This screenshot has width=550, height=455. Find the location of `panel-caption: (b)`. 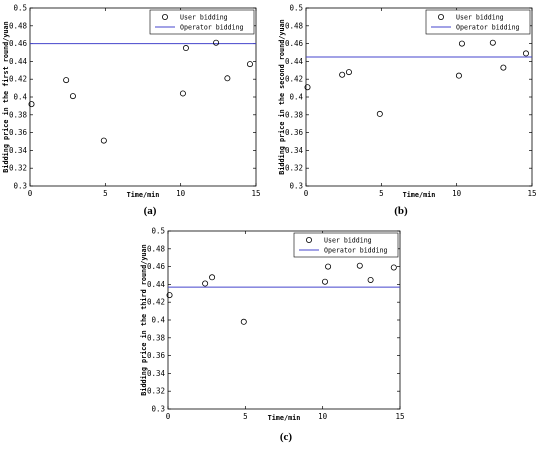

panel-caption: (b) is located at coordinates (401, 211).